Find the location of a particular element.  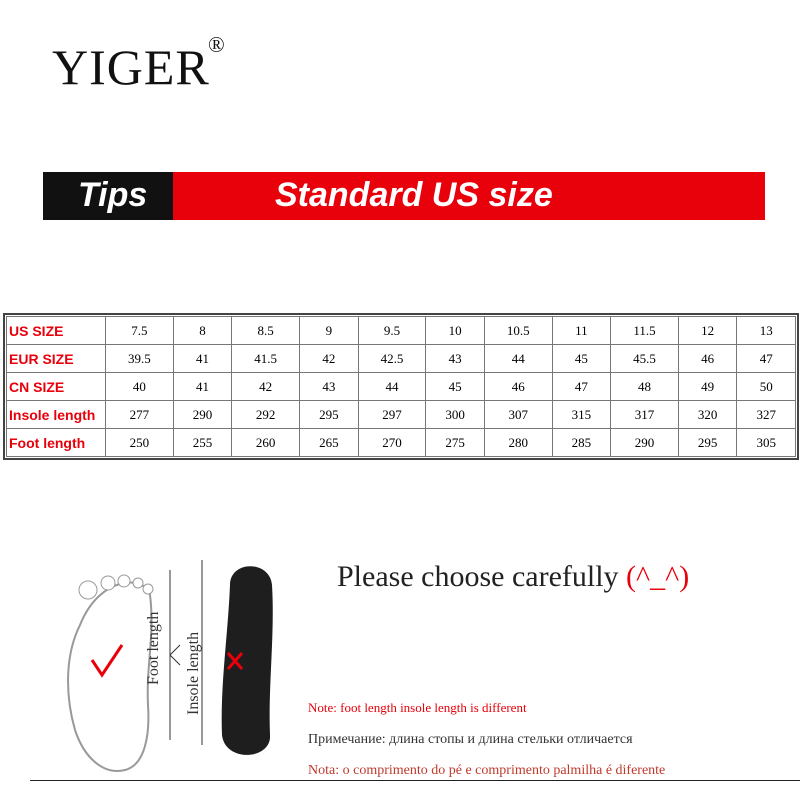

table-row: CN SIZE 40 41 42 43 44 45 46 47 48 49 50 is located at coordinates (401, 386).